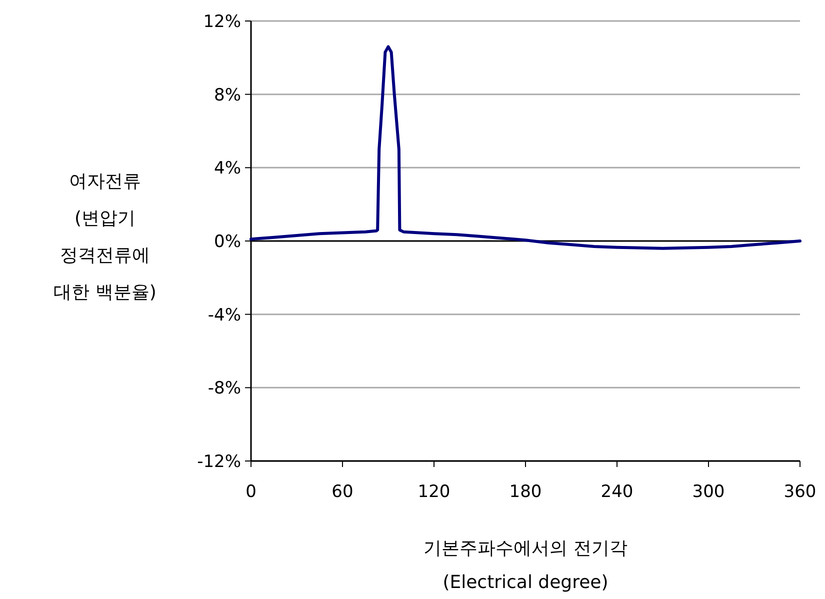  I want to click on x-tick-label: 120, so click(434, 492).